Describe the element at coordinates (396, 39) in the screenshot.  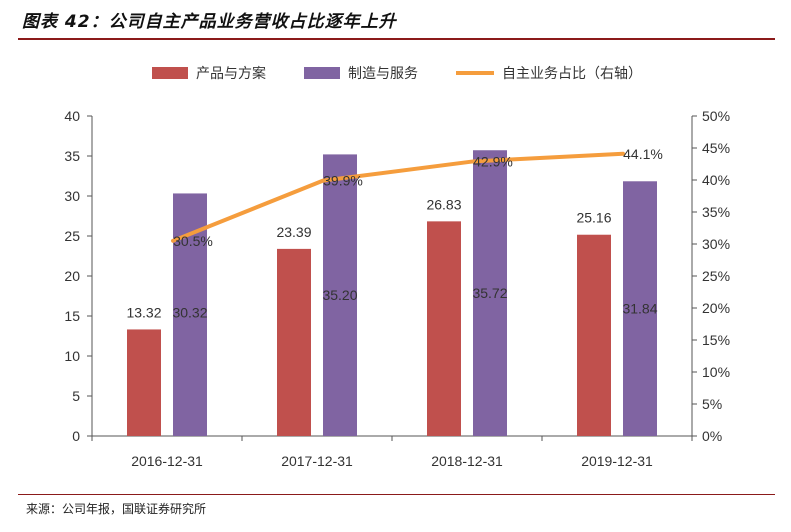
I see `title-divider` at that location.